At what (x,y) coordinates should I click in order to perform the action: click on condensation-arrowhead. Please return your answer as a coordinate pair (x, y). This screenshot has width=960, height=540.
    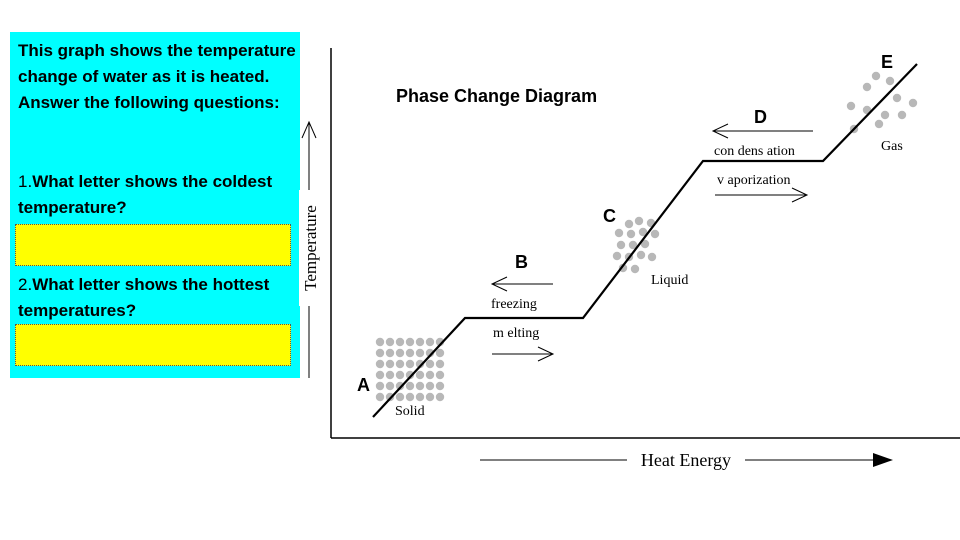
    Looking at the image, I should click on (720, 131).